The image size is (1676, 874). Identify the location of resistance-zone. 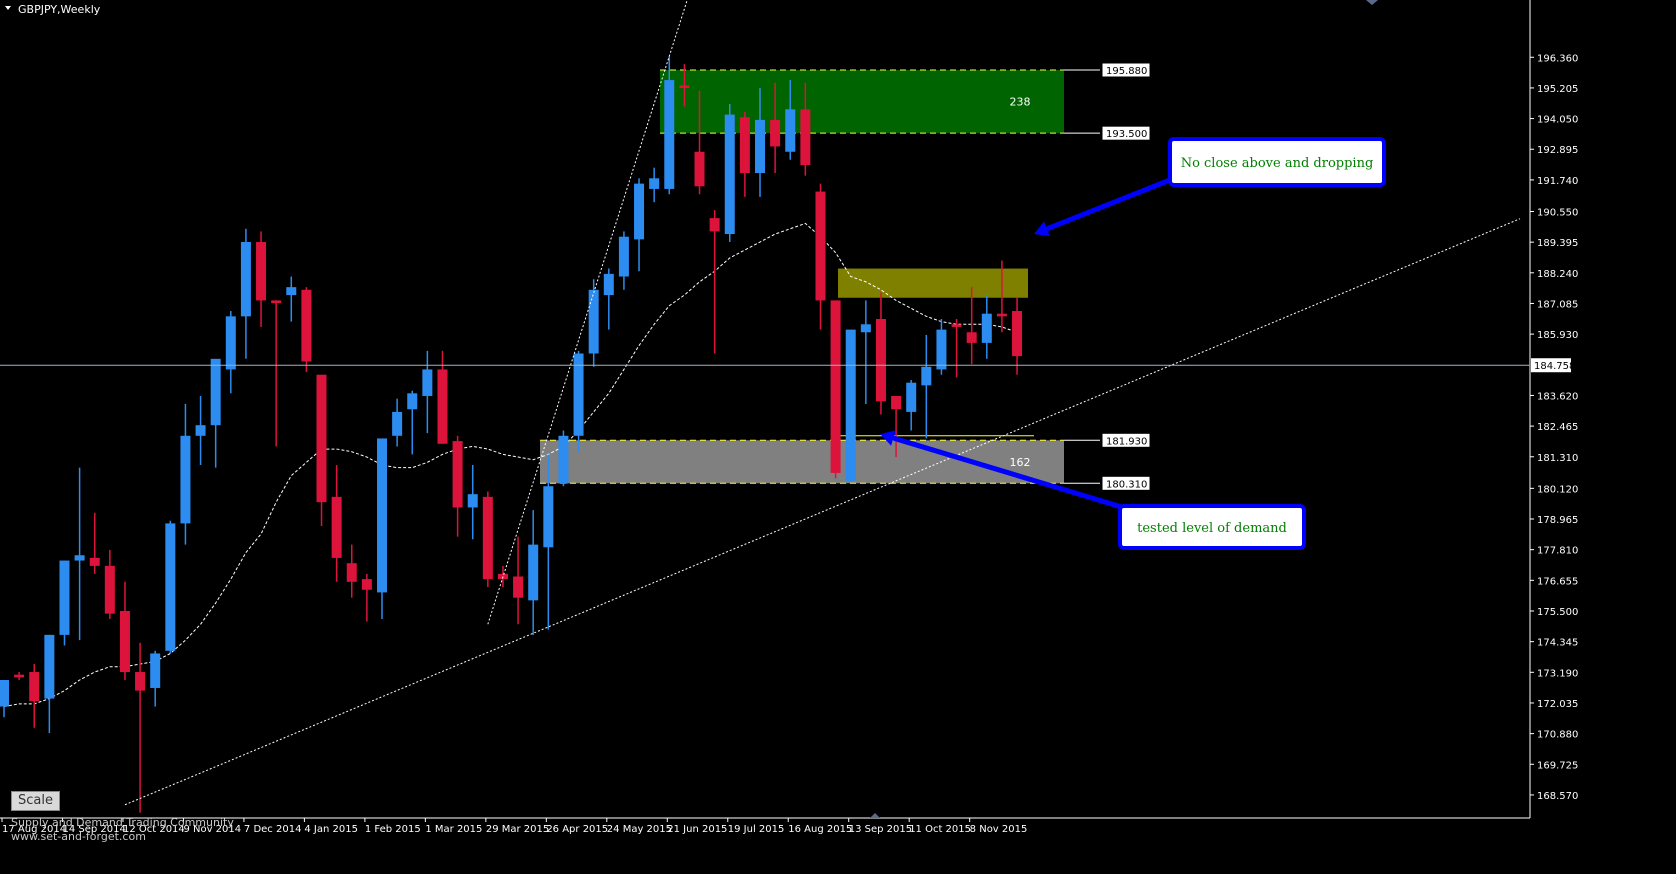
(933, 283).